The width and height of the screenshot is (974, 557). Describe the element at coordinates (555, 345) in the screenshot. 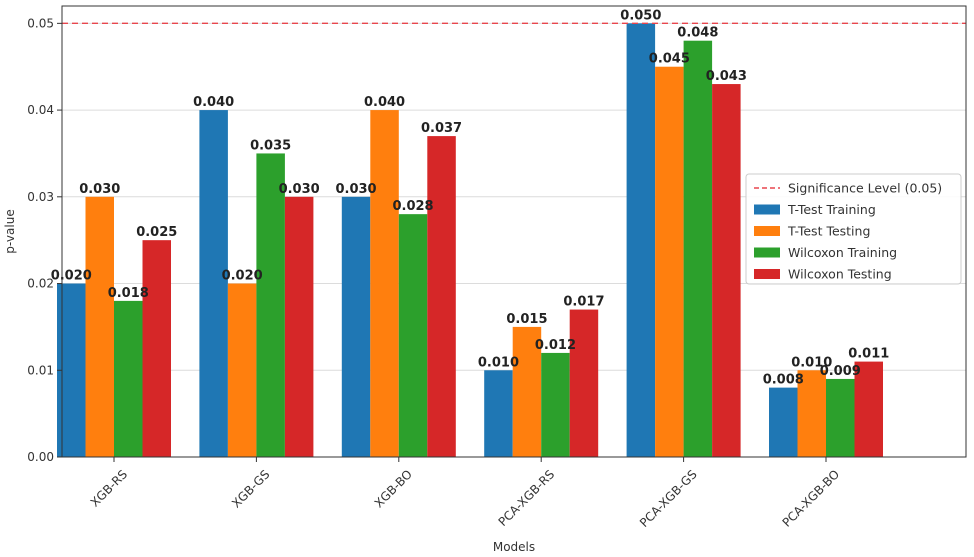

I see `data-label: 0.012` at that location.